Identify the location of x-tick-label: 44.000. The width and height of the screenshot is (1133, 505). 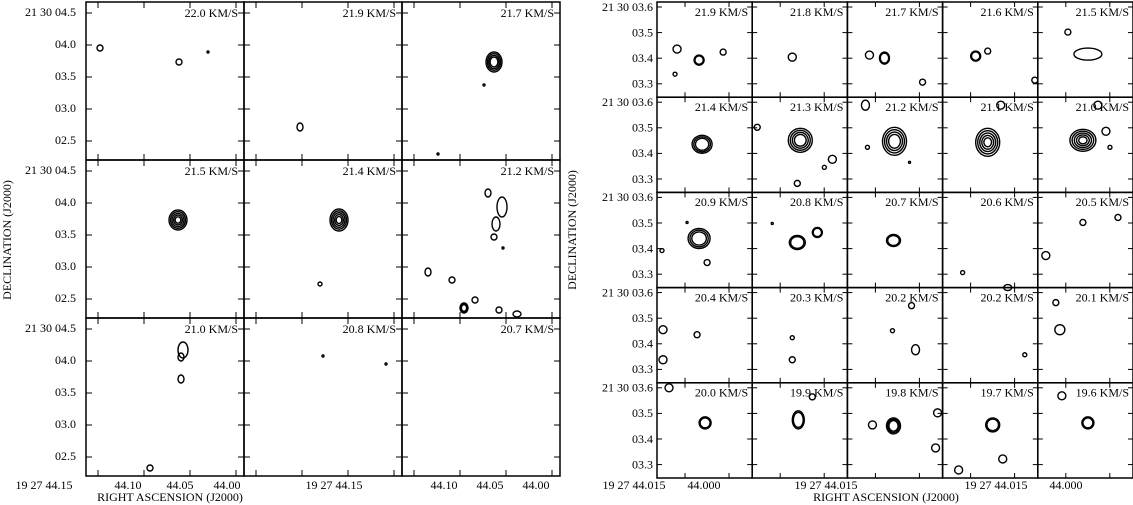
(704, 485).